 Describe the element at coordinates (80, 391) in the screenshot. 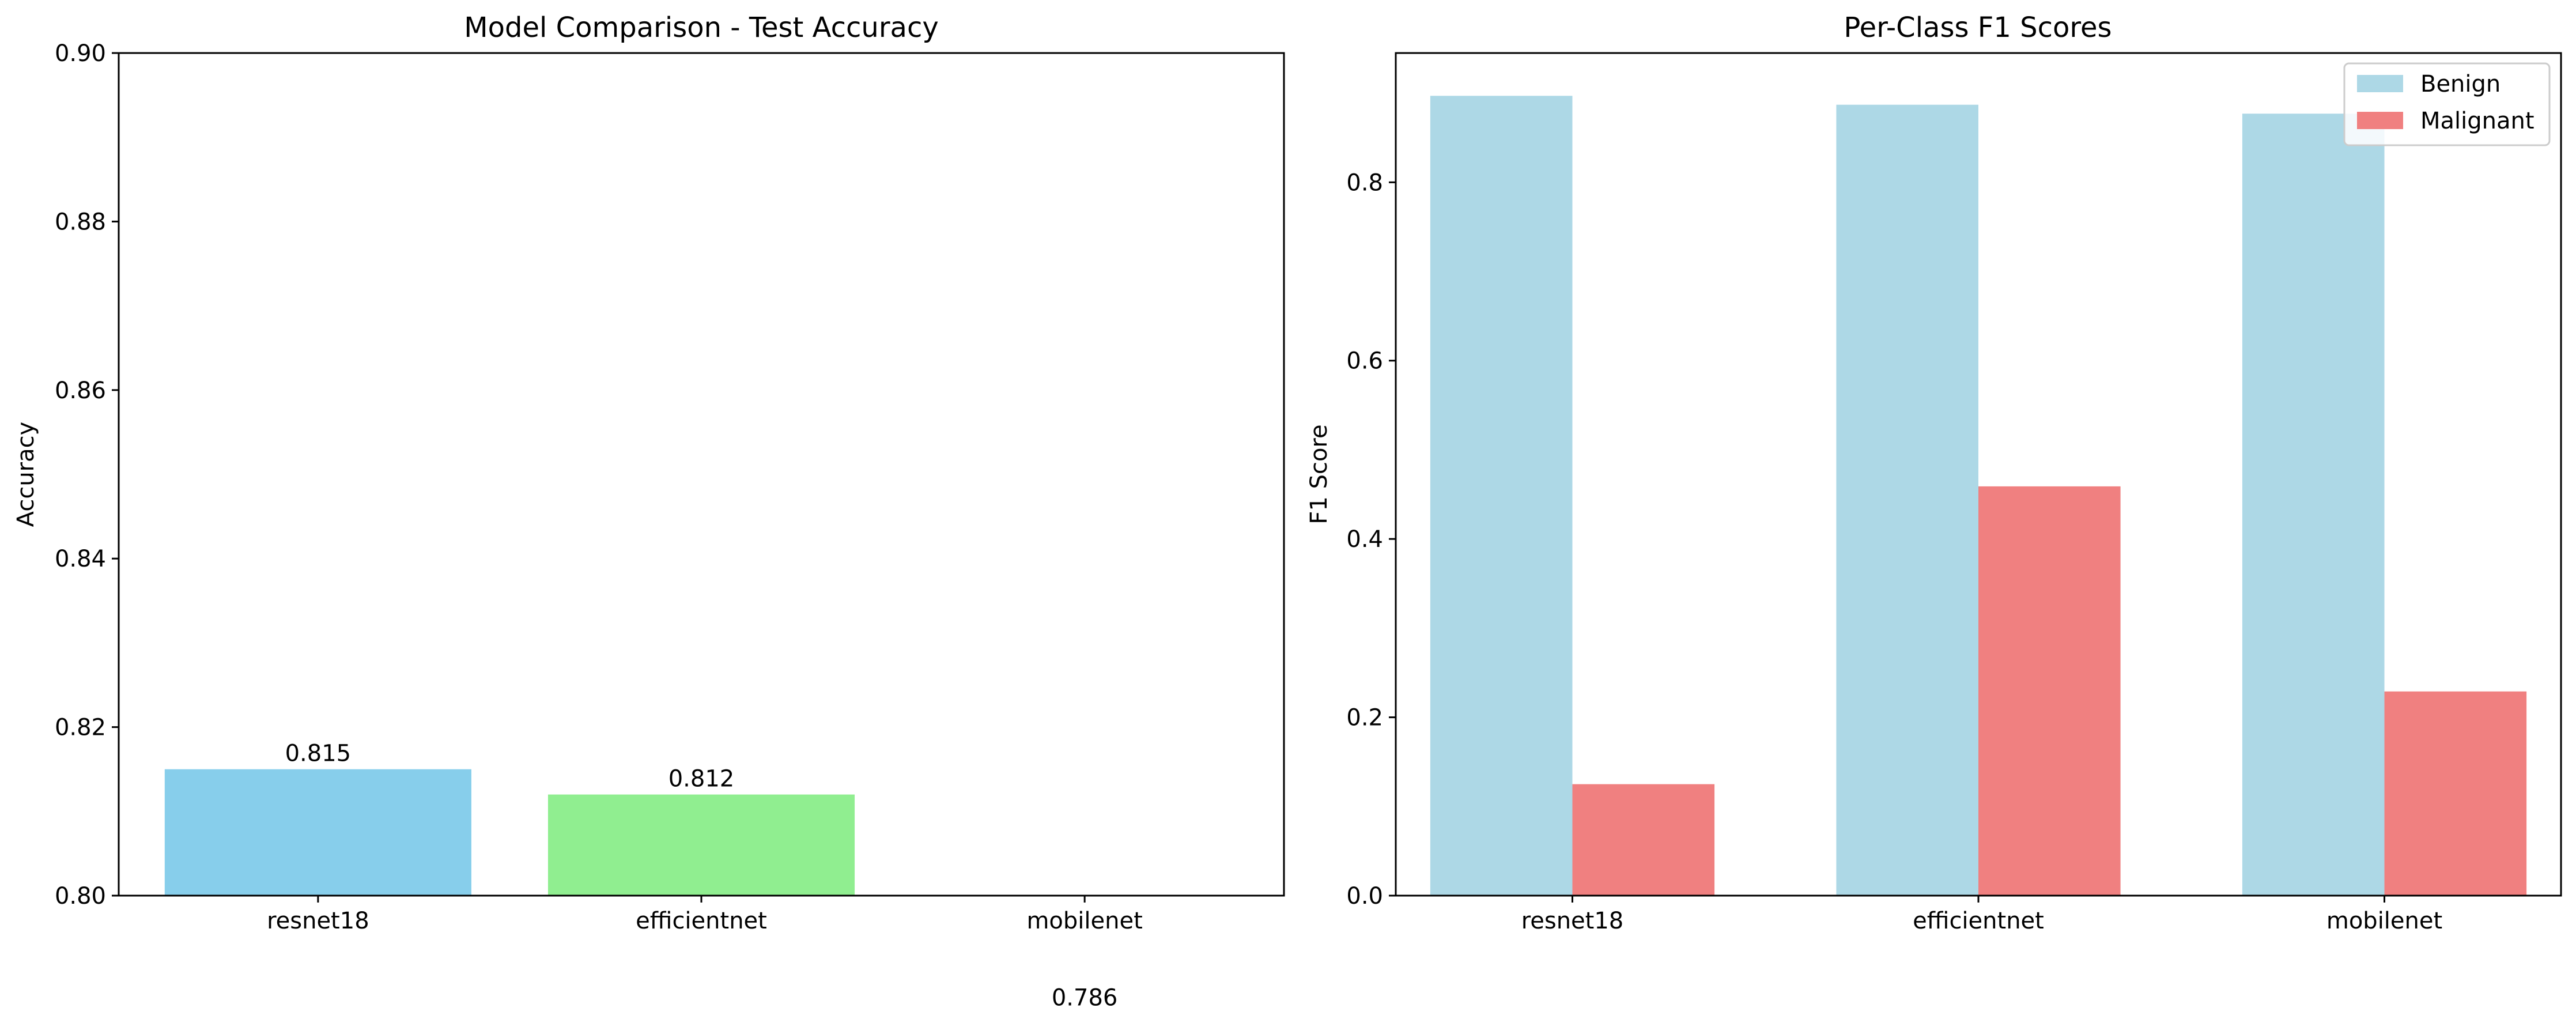

I see `y-tick-label: 0.86` at that location.